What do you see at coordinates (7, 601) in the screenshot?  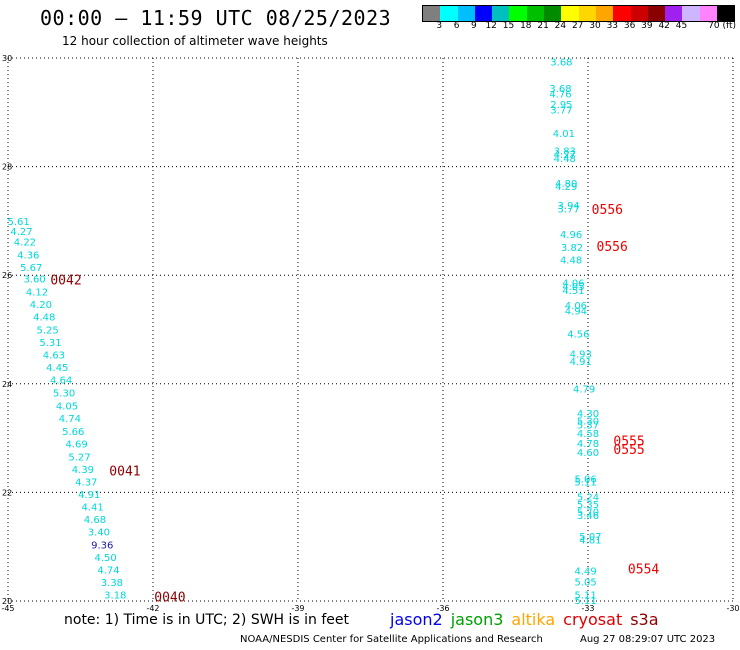 I see `y-tick-label: 20` at bounding box center [7, 601].